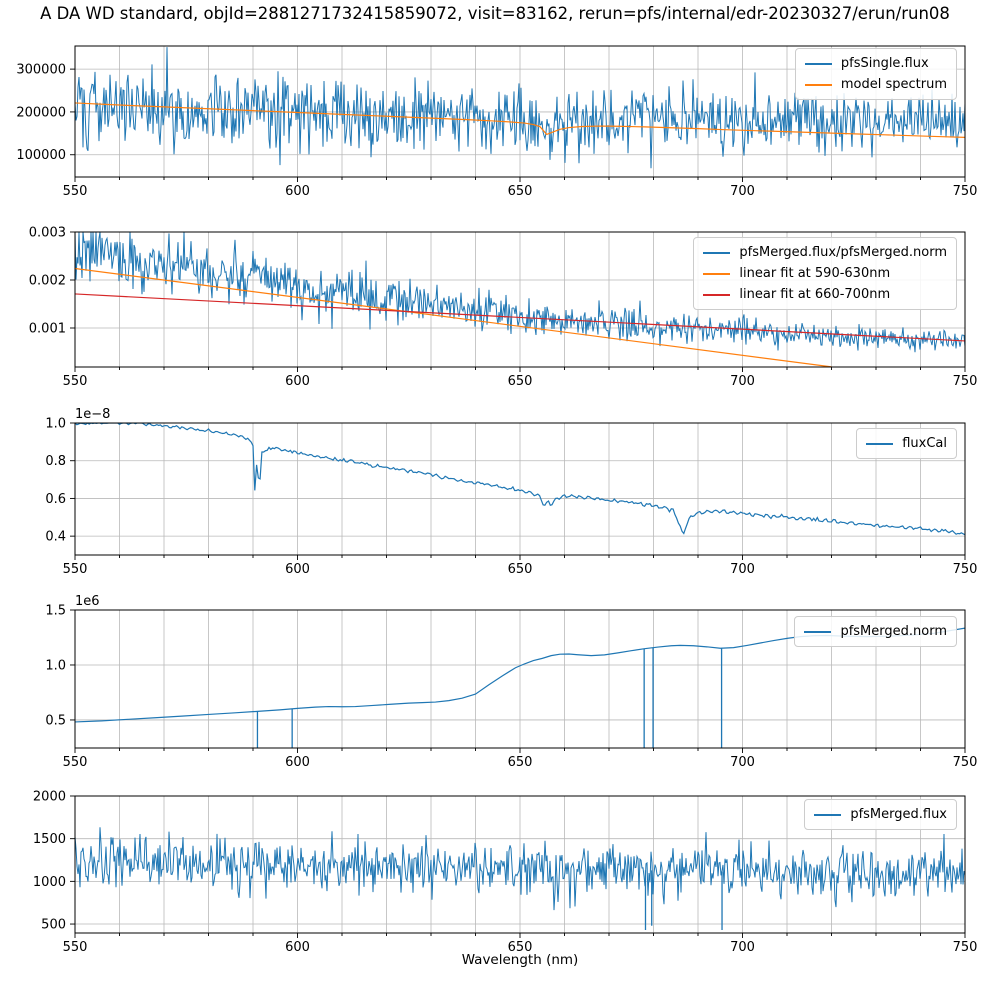  I want to click on legend-item: pfsSingle.flux, so click(875, 63).